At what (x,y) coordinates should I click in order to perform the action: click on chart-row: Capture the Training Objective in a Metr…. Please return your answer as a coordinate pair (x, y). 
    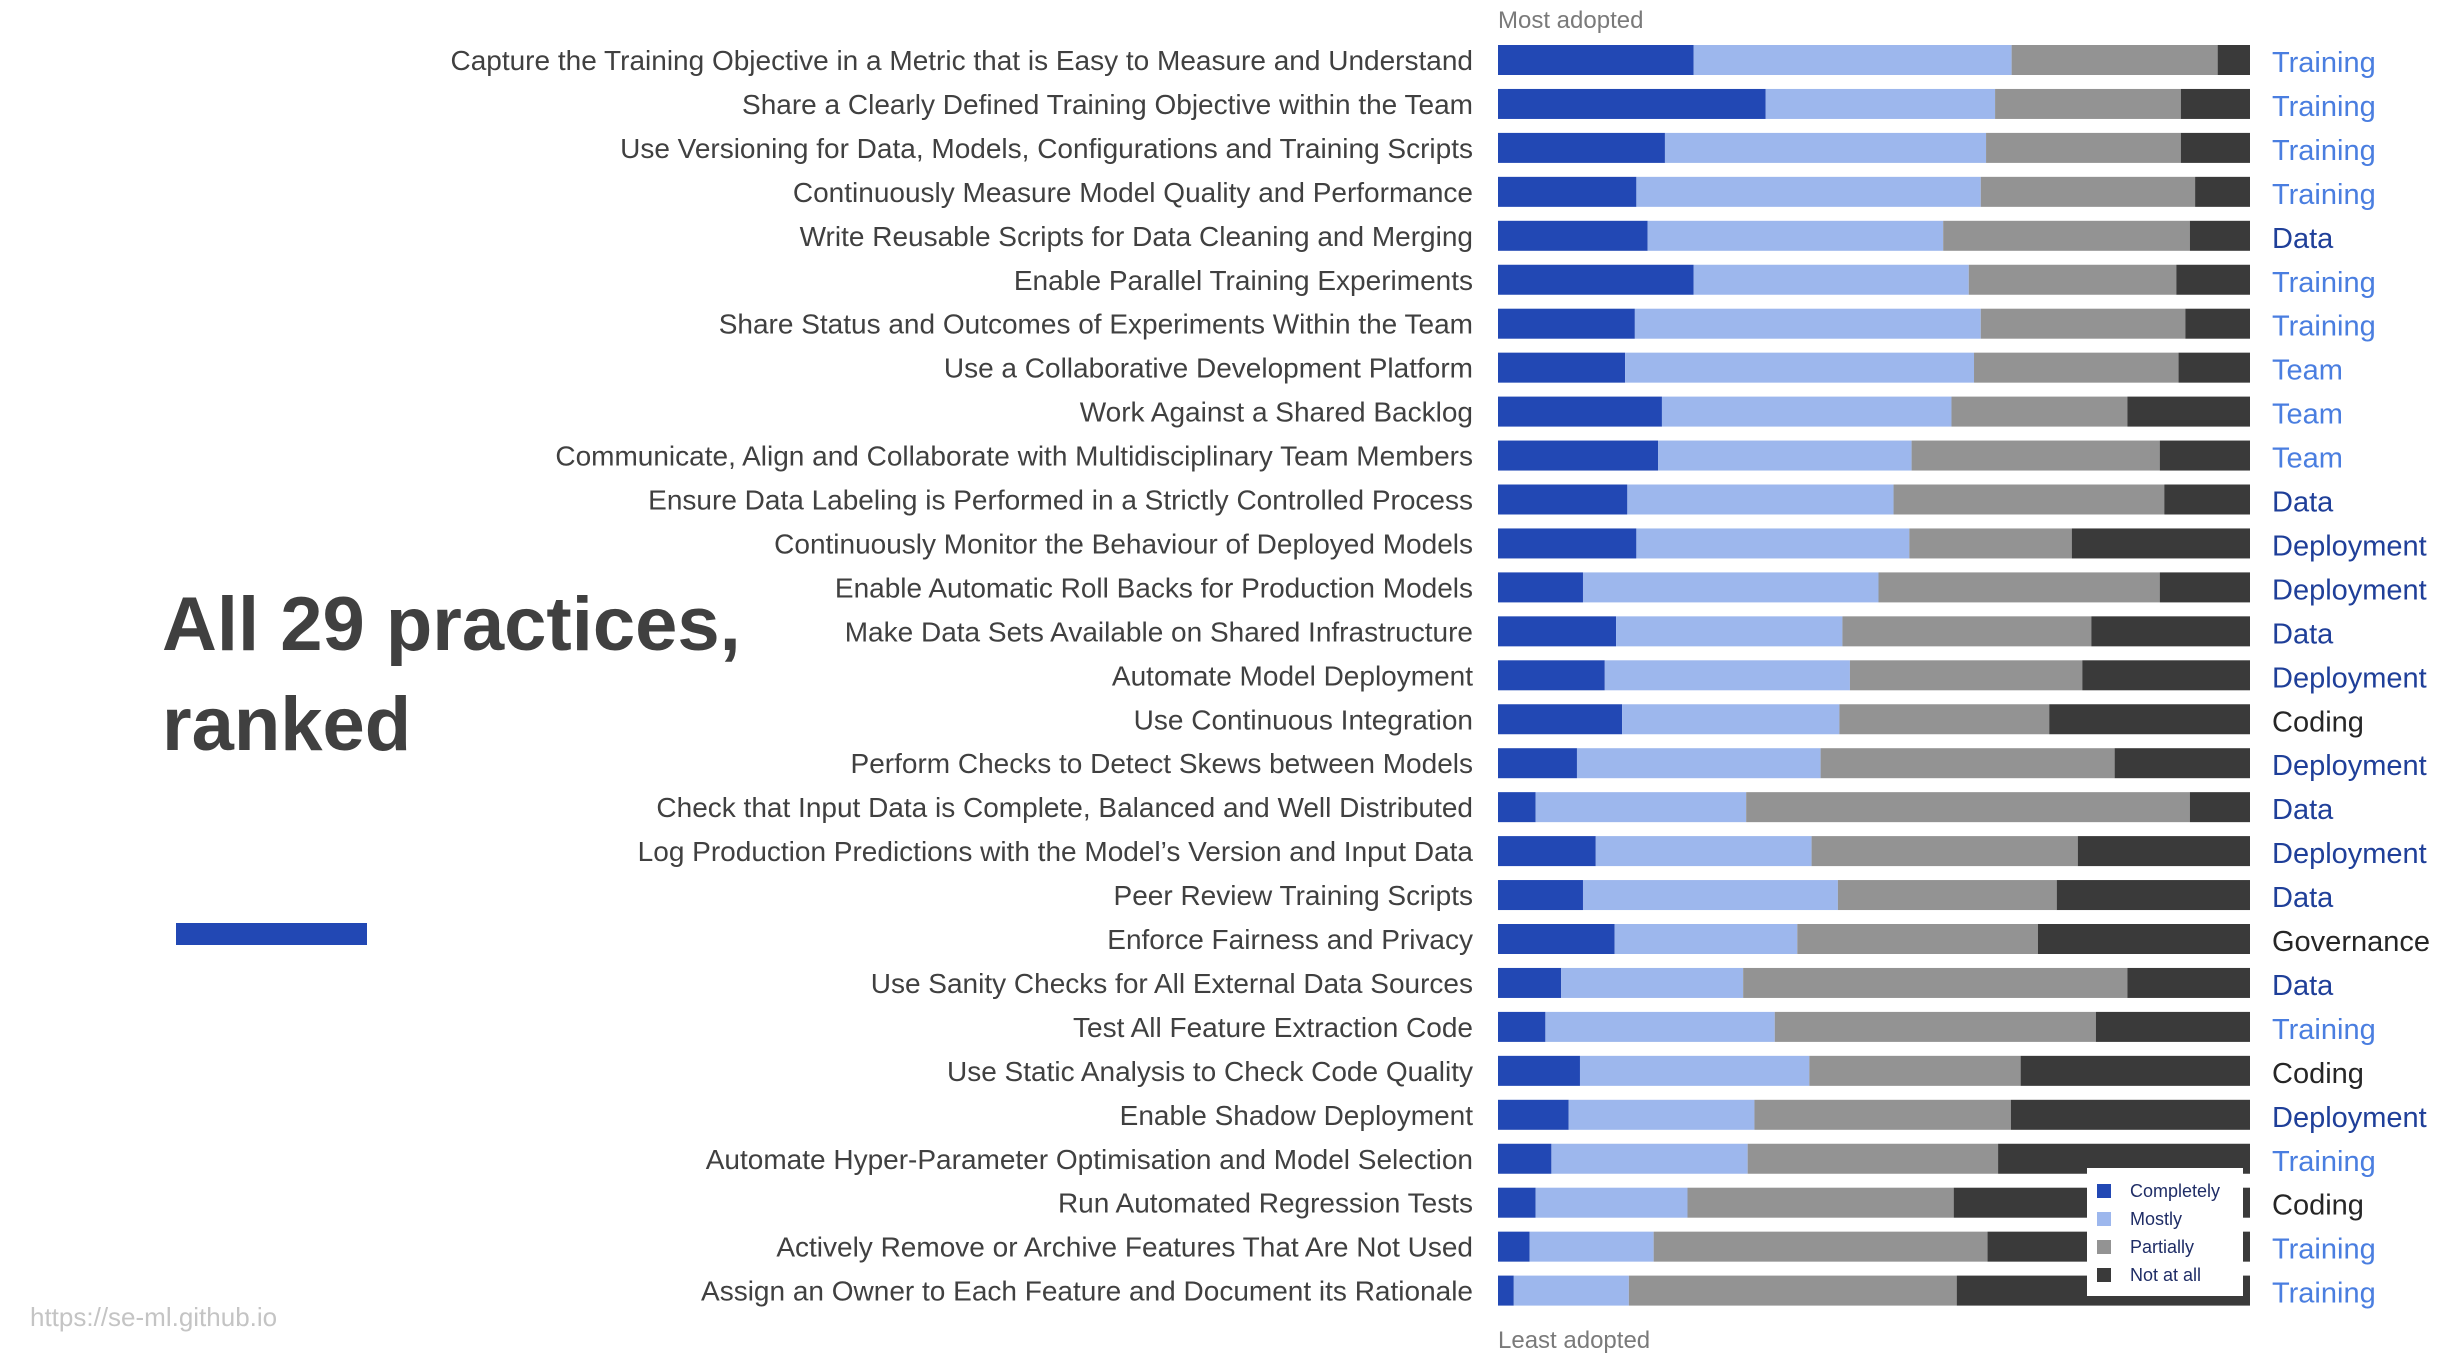
    Looking at the image, I should click on (1413, 62).